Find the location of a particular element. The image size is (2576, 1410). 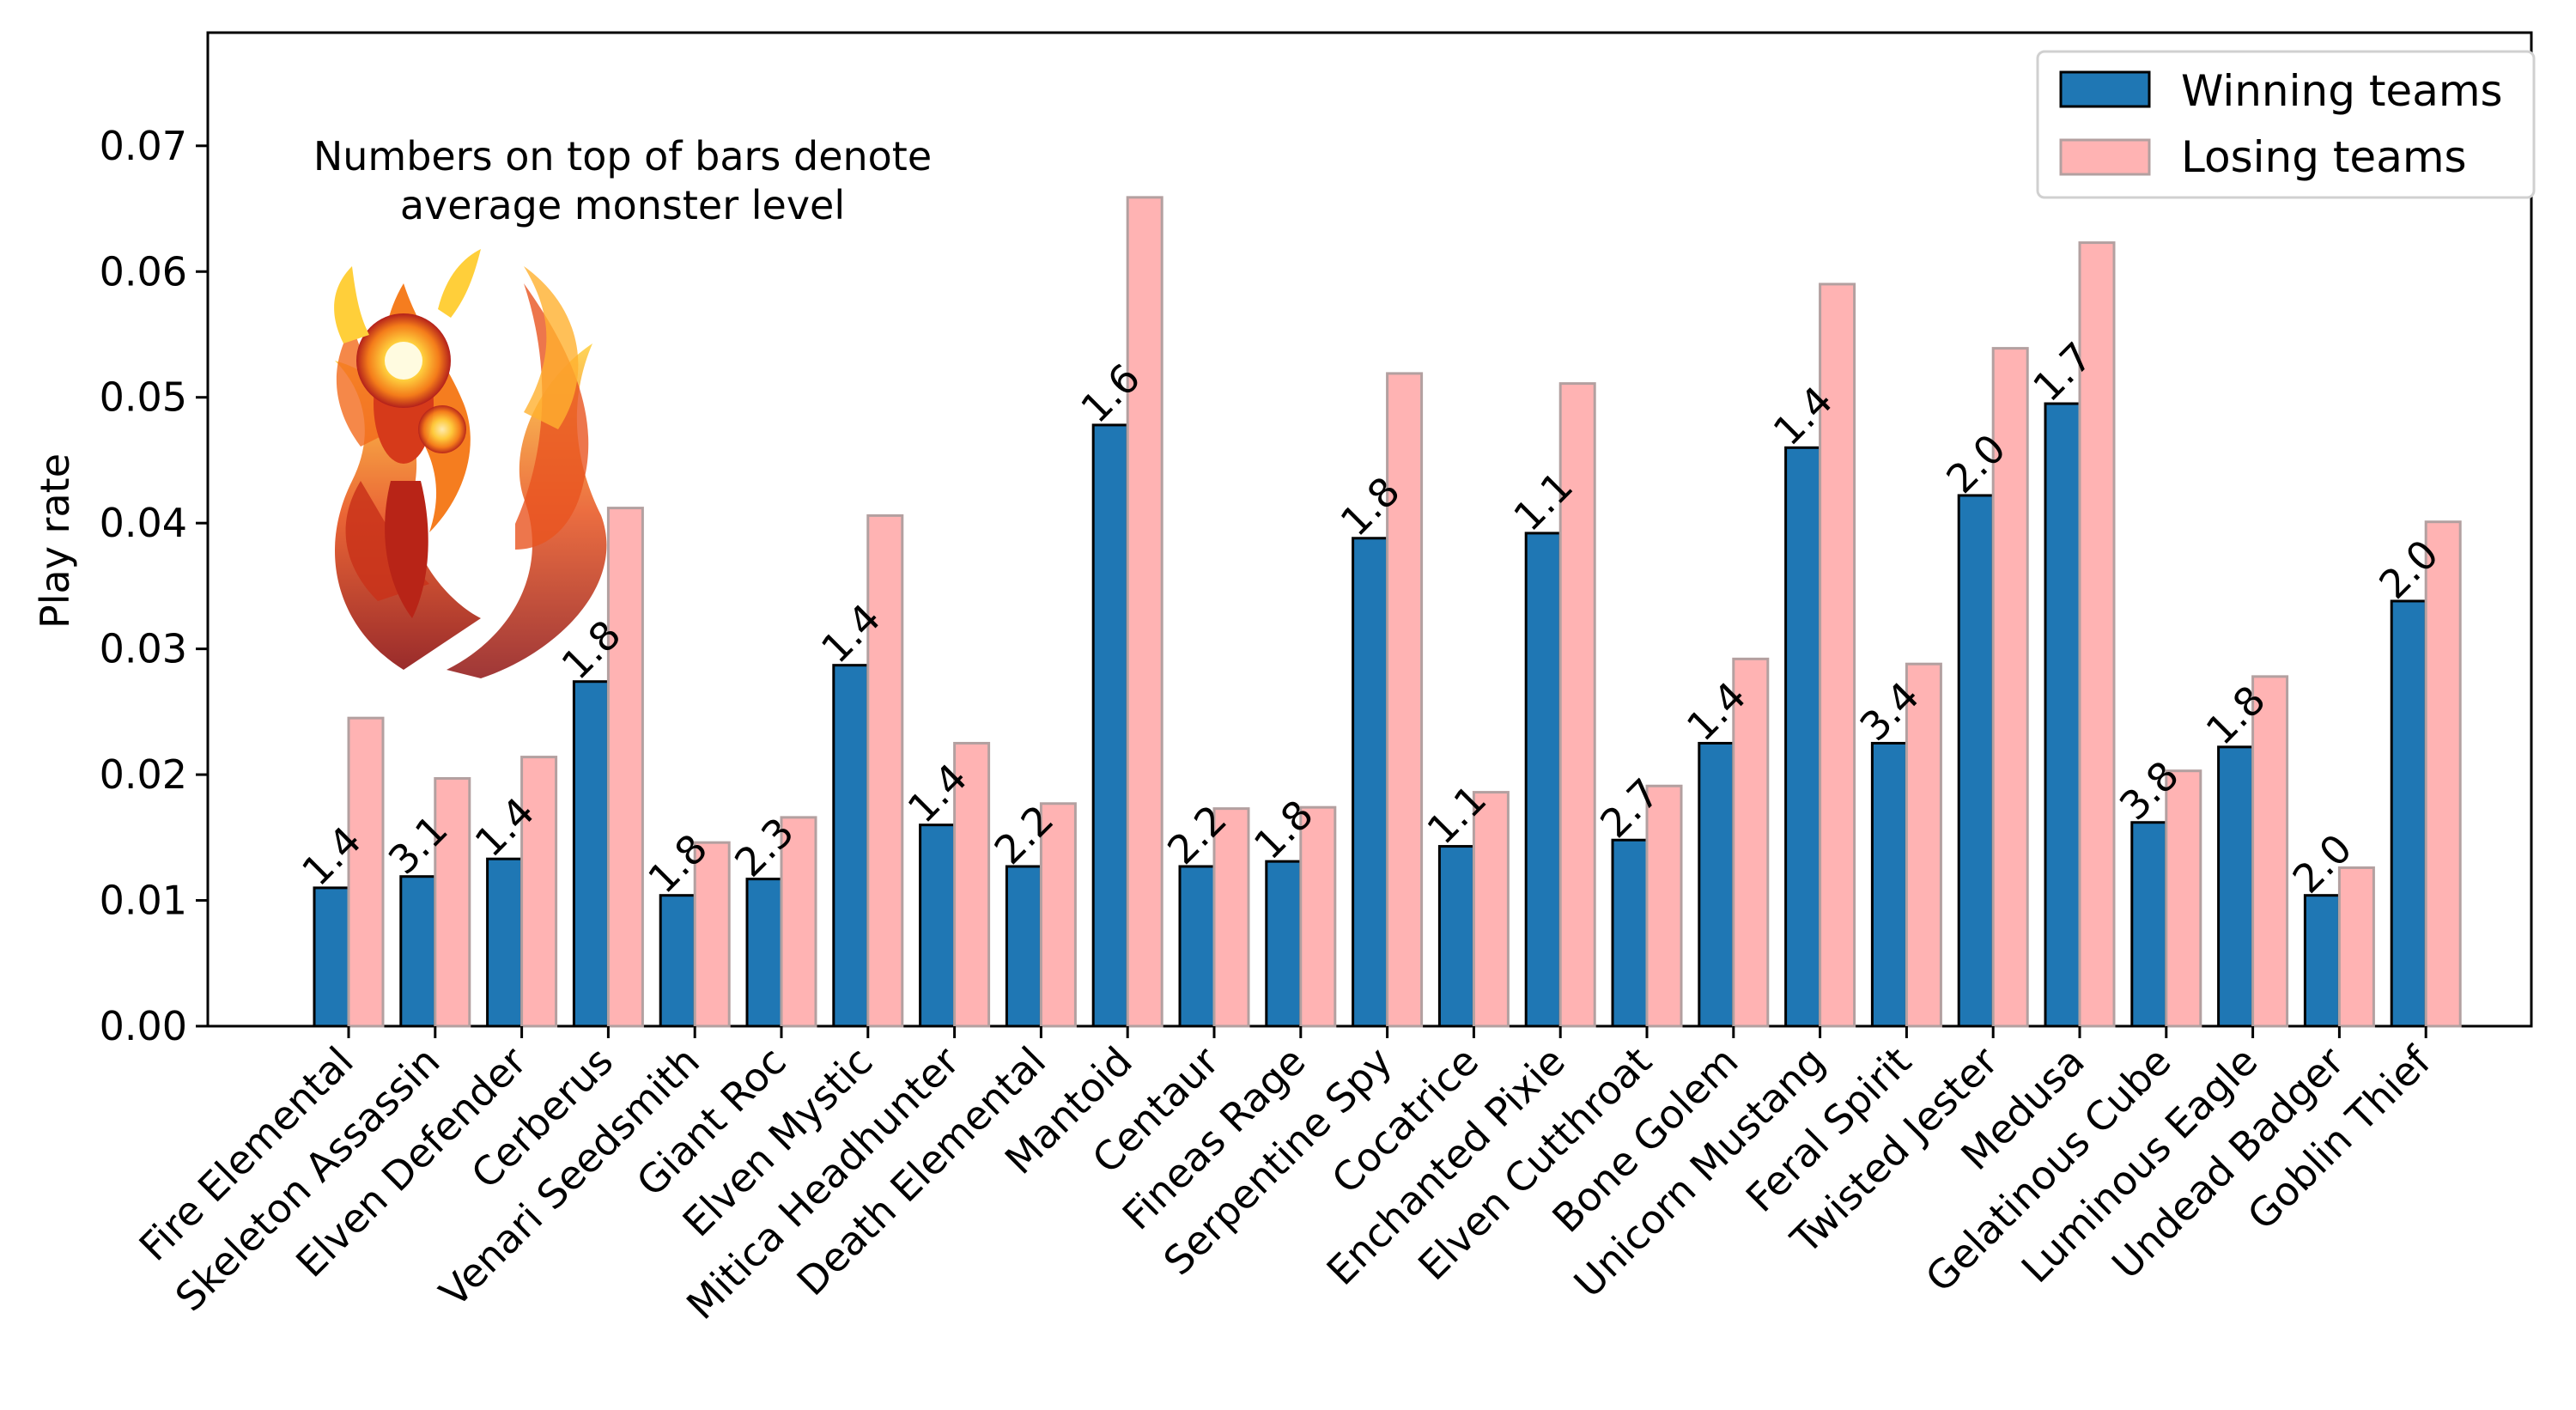

legend-label-winning: Winning teams is located at coordinates (2342, 91).